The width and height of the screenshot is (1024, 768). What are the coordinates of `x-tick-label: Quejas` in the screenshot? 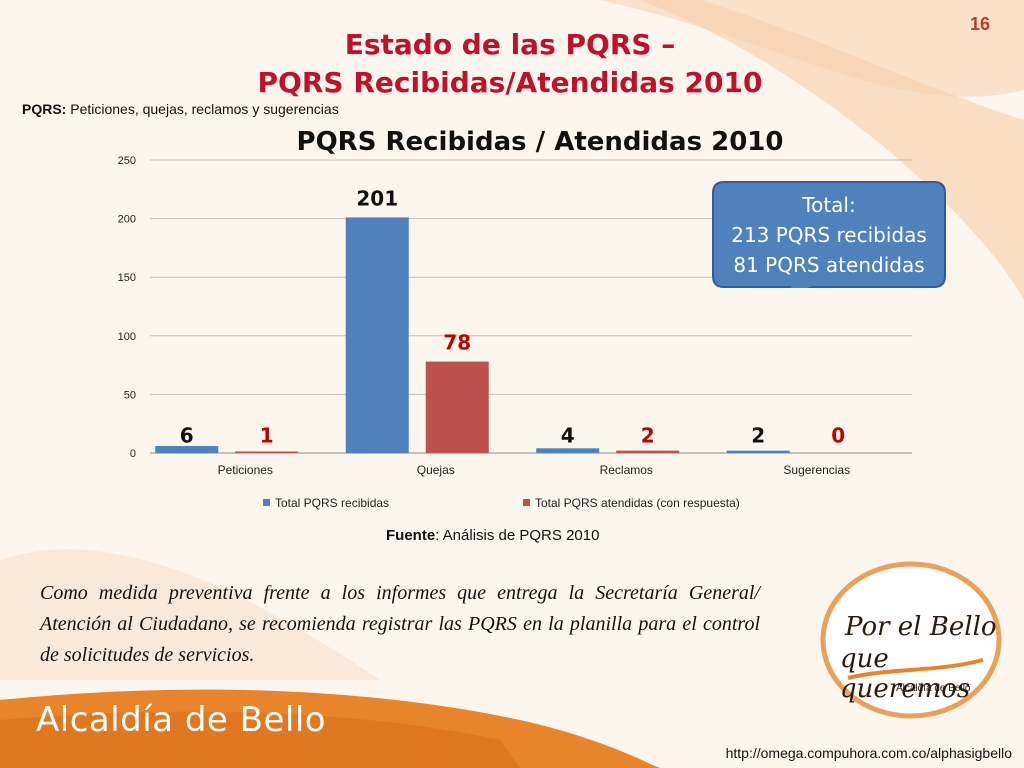 It's located at (436, 470).